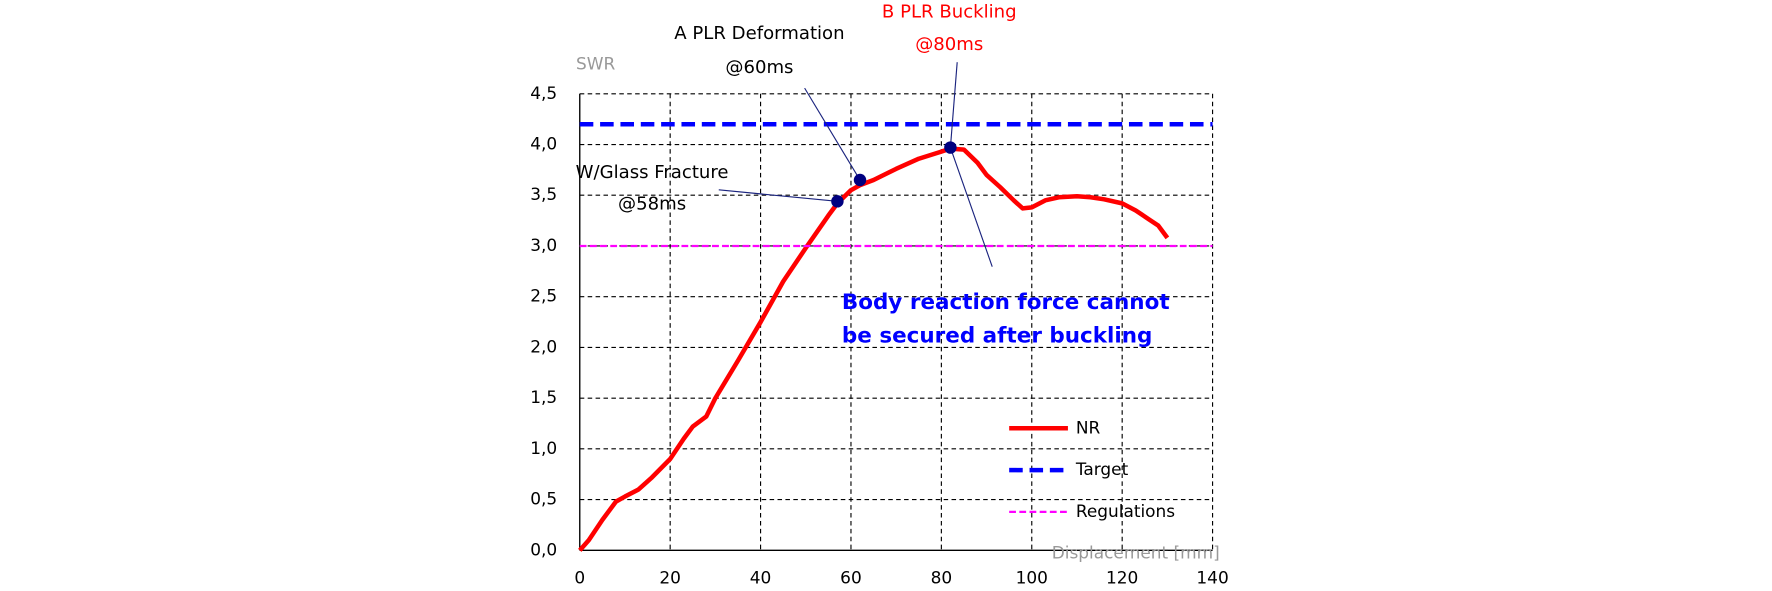 The image size is (1772, 591). I want to click on annotation-text: @60ms, so click(759, 67).